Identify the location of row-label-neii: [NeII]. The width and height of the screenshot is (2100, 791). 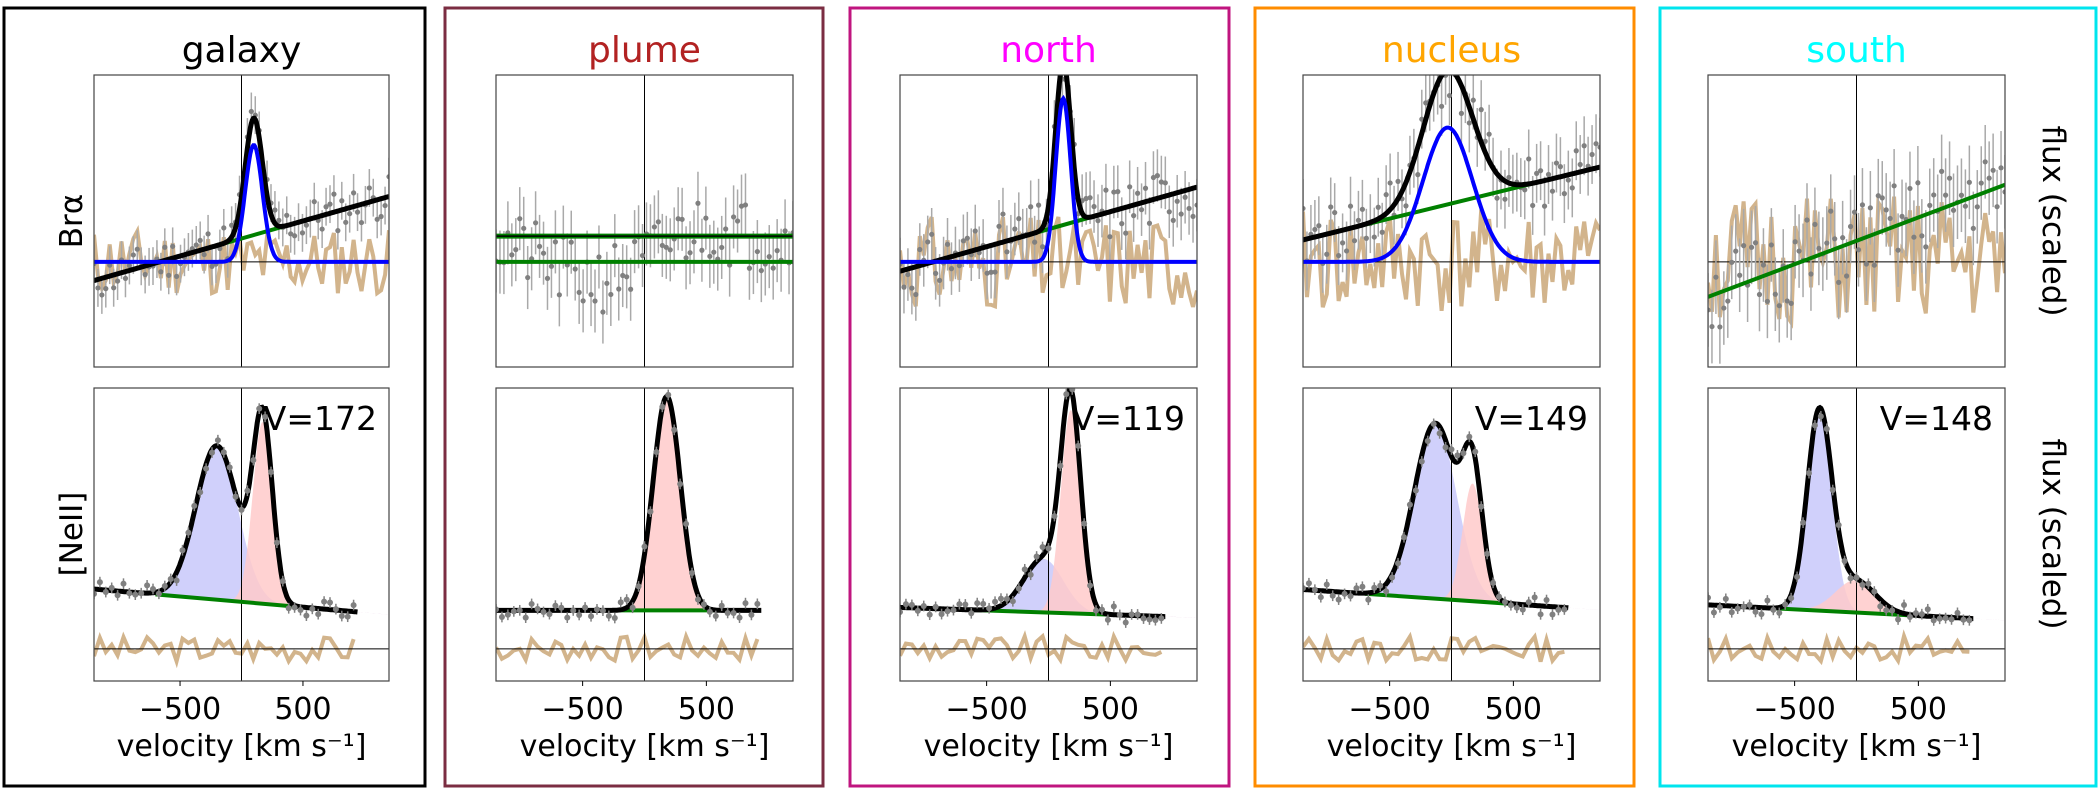
(72, 534).